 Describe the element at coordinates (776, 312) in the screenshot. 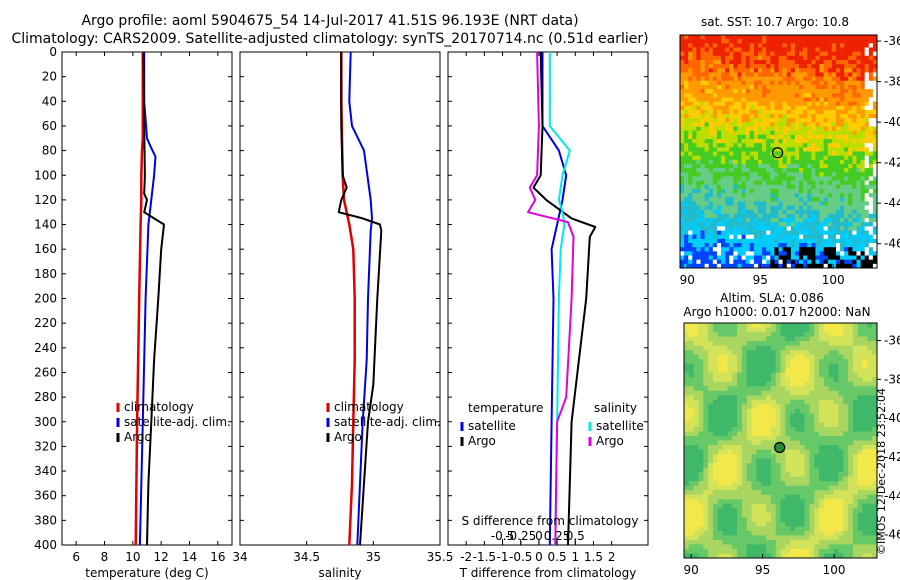

I see `sla-map-subtitle: Argo h1000: 0.017 h2000: NaN` at that location.